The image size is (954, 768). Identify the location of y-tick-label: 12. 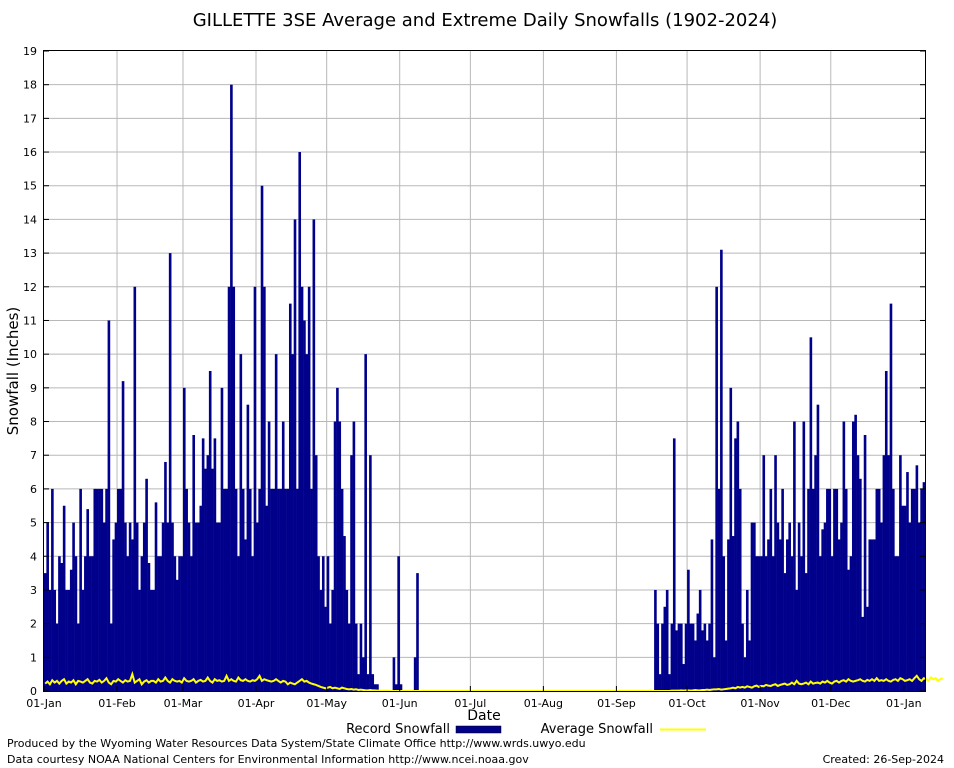
(30, 287).